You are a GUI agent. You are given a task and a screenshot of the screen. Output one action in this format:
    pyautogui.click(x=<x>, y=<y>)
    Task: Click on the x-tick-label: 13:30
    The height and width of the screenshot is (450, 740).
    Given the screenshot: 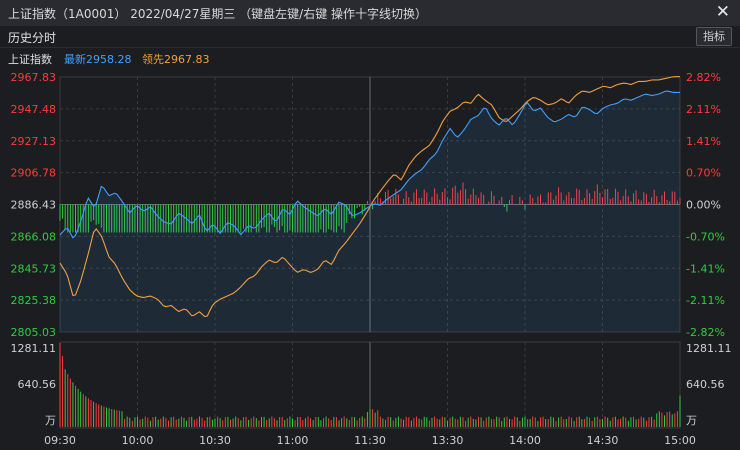 What is the action you would take?
    pyautogui.click(x=448, y=440)
    